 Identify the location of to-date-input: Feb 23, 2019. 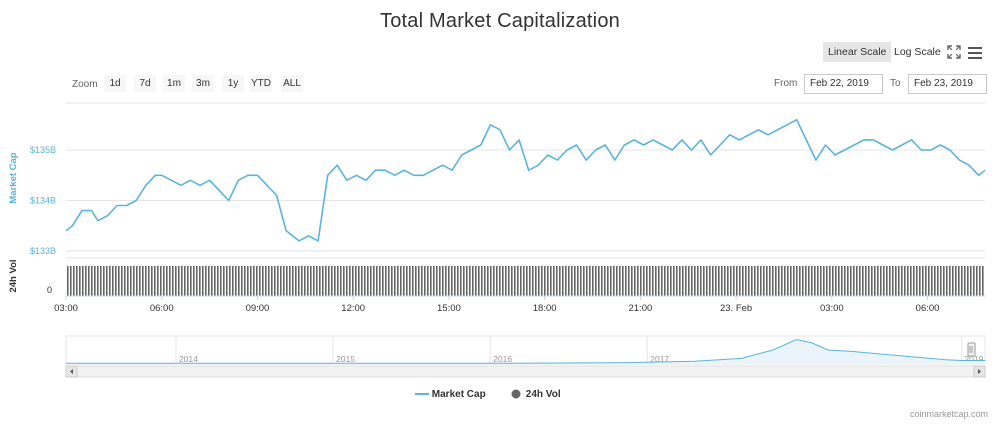
(947, 84).